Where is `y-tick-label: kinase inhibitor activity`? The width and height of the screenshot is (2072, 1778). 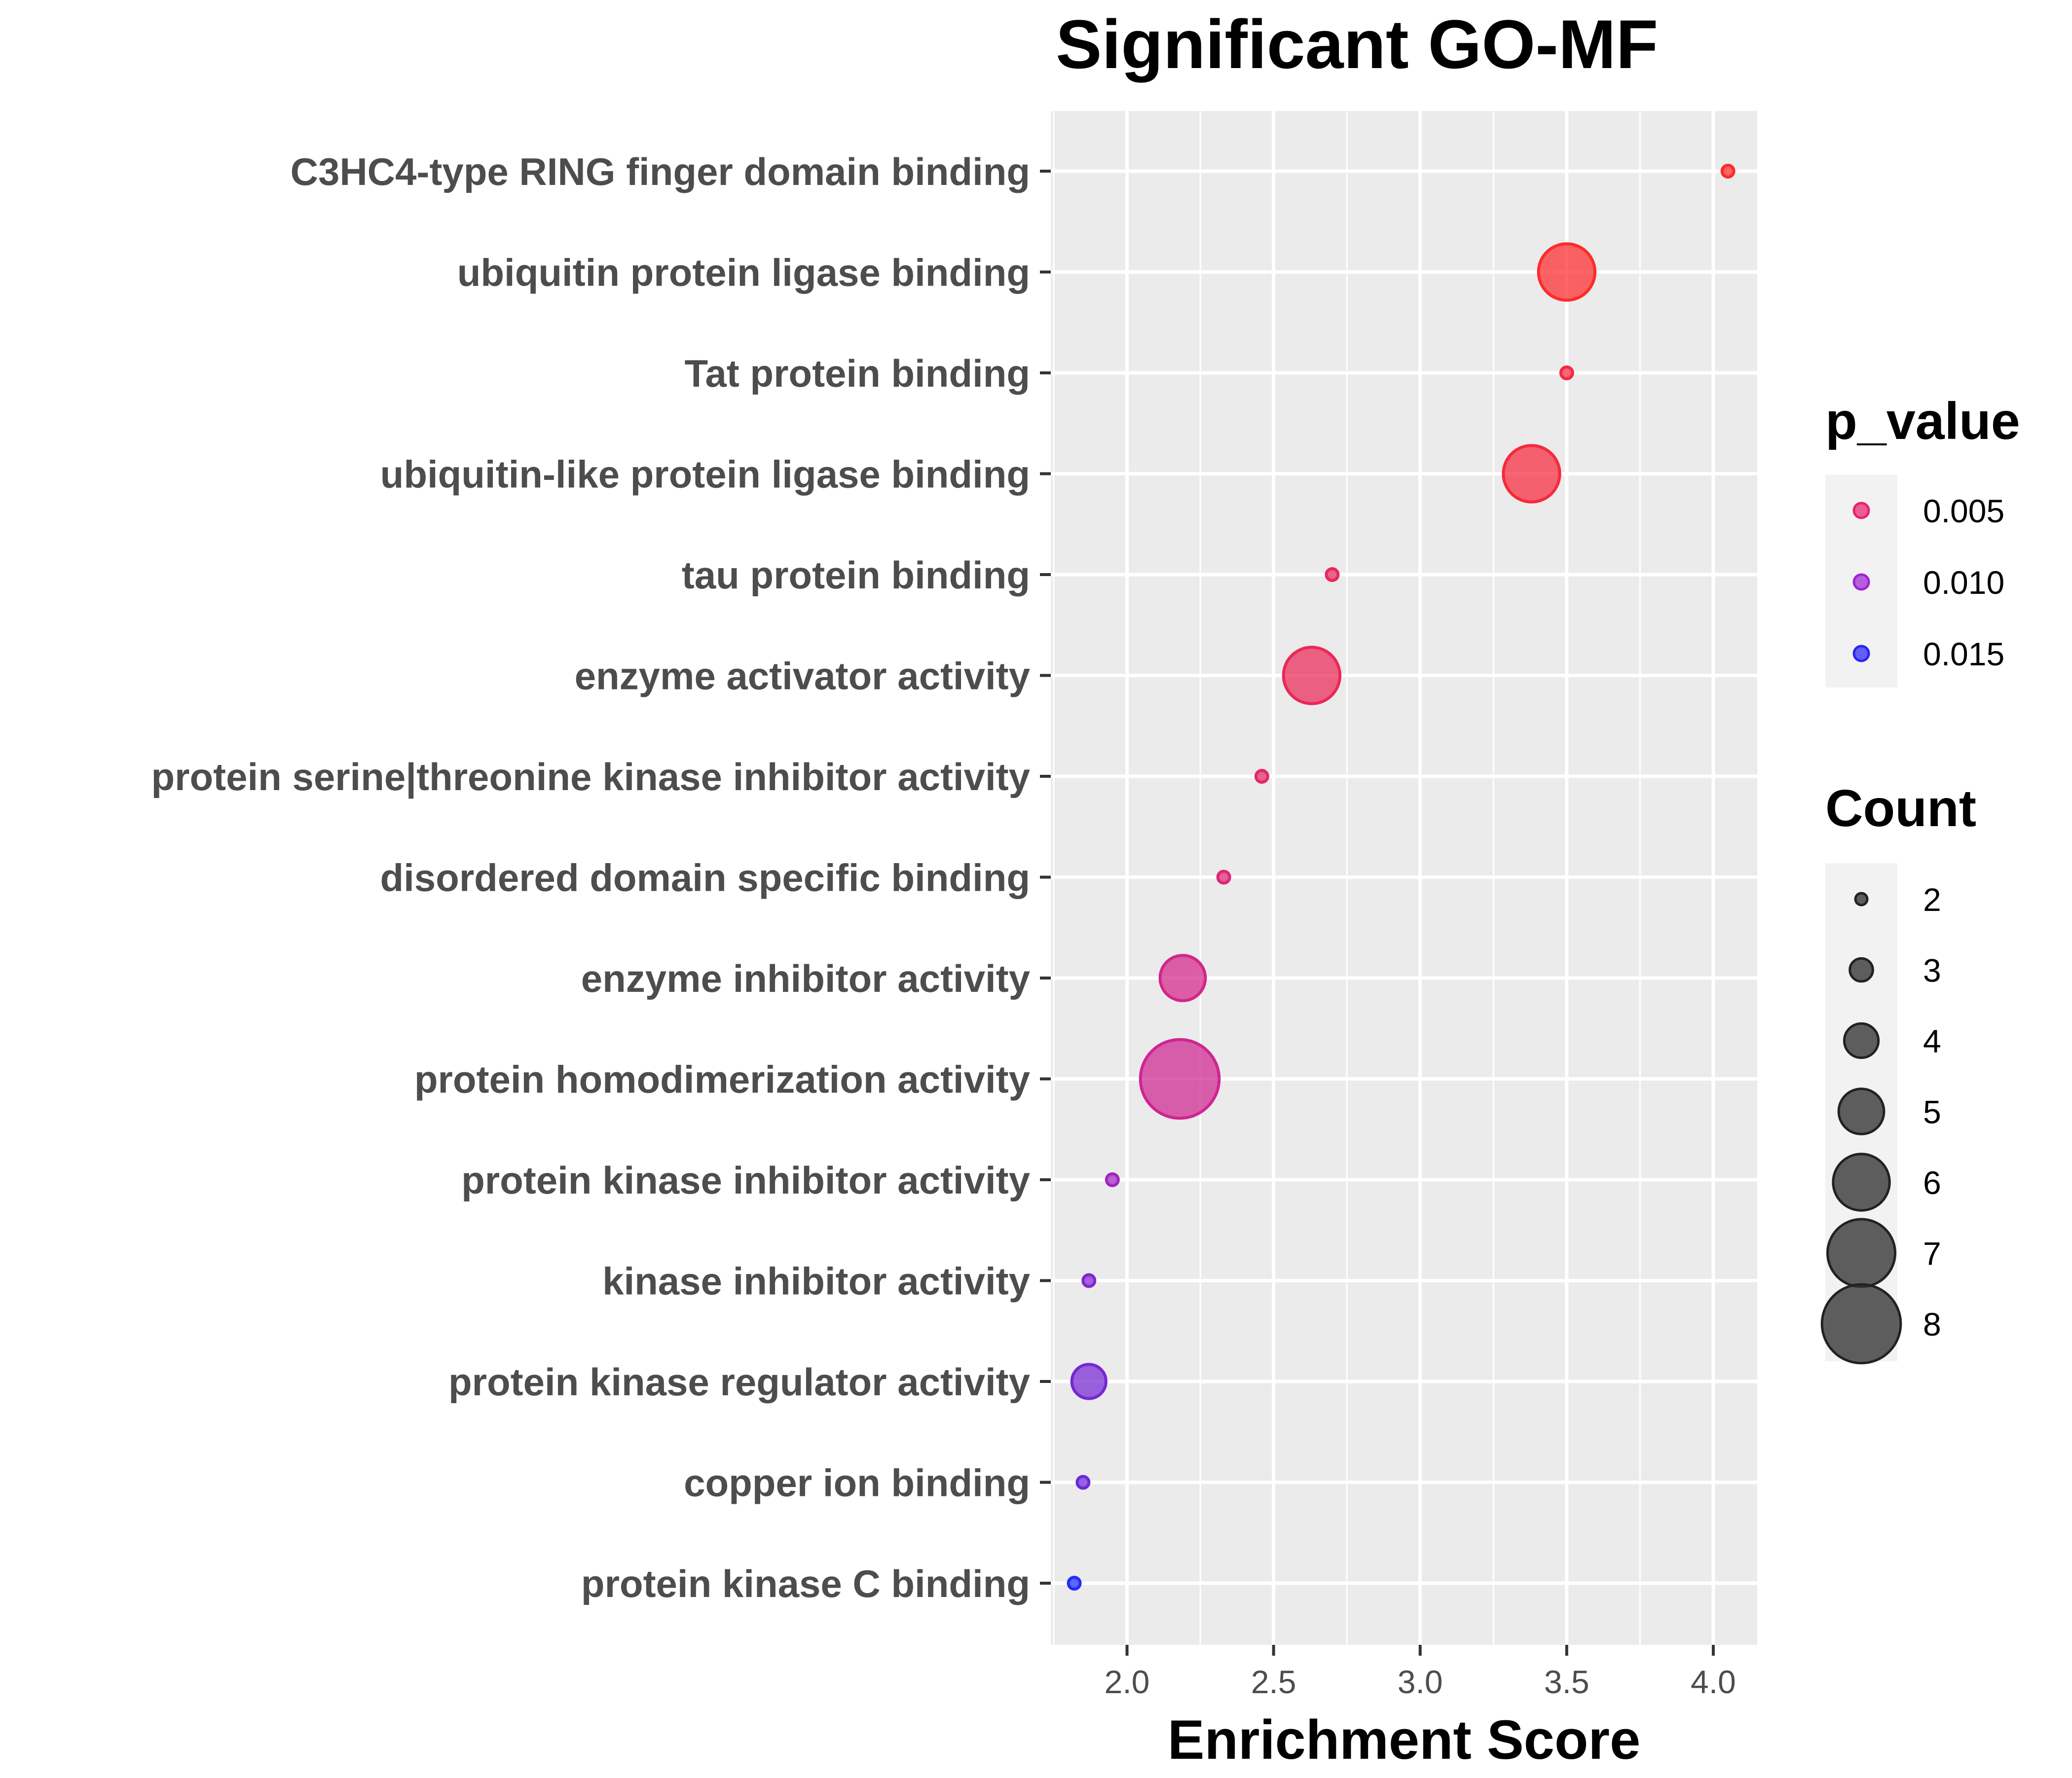 y-tick-label: kinase inhibitor activity is located at coordinates (816, 1281).